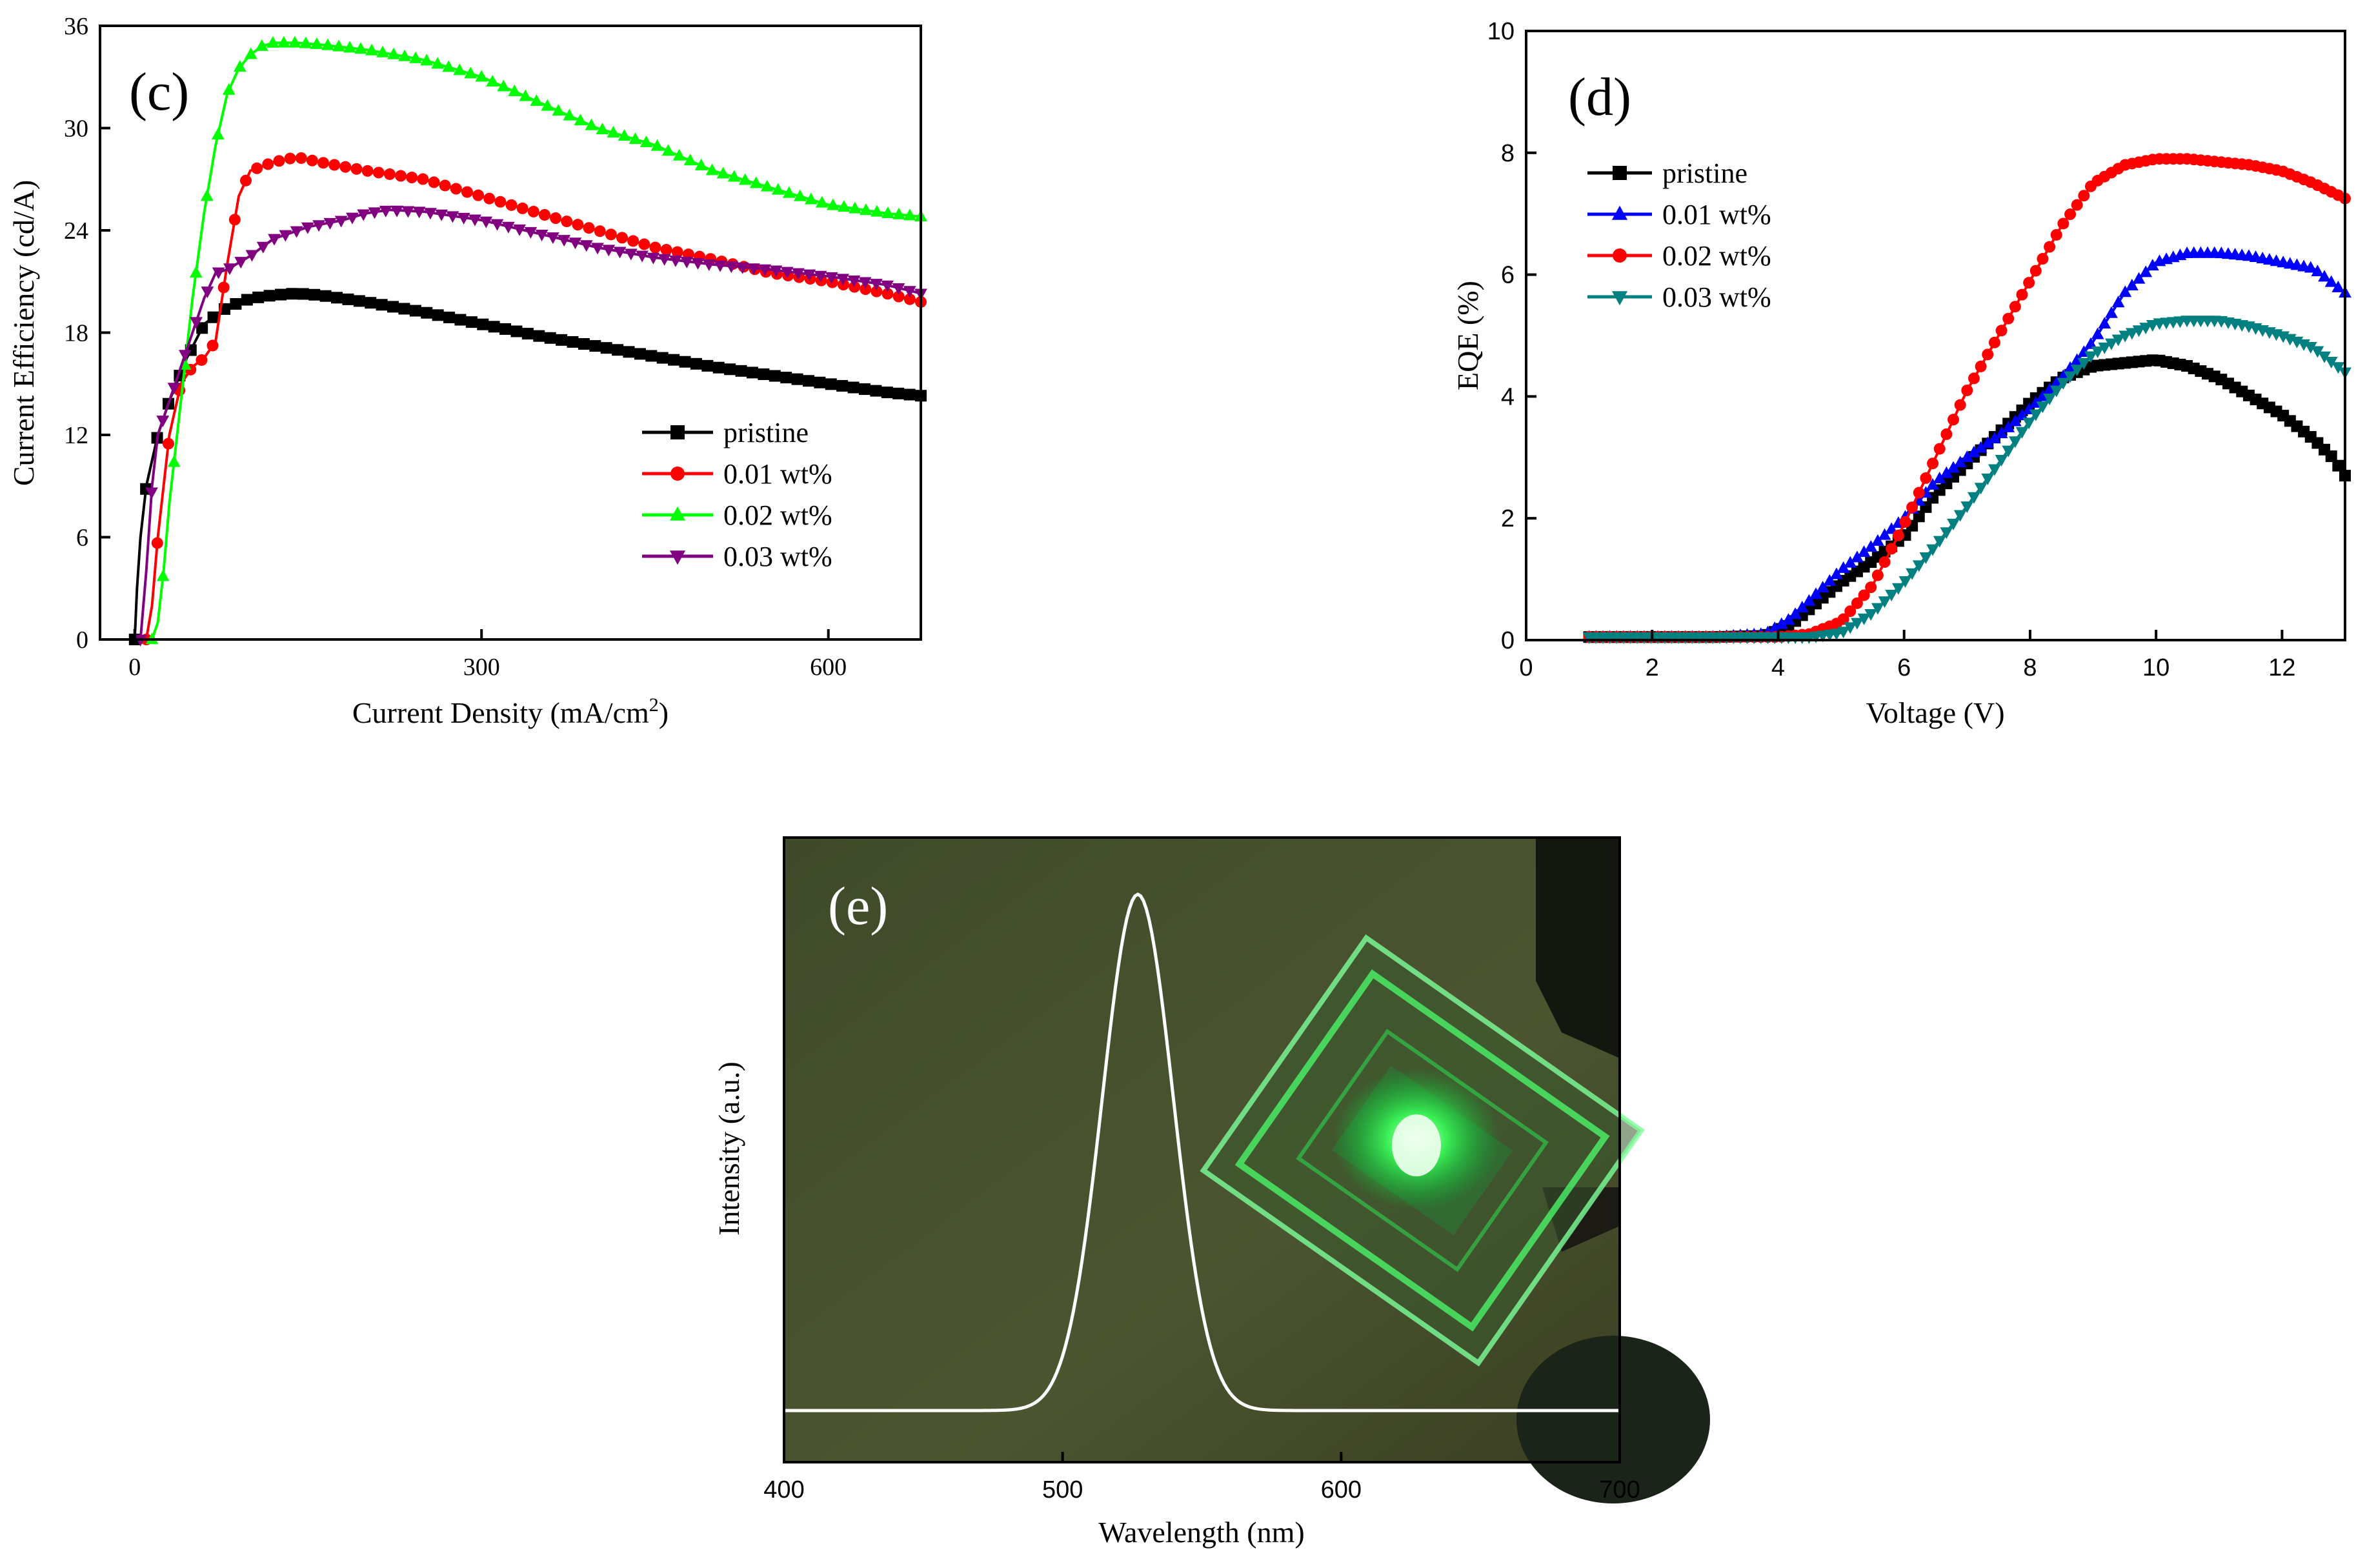  What do you see at coordinates (1501, 31) in the screenshot?
I see `y-tick-label: 10` at bounding box center [1501, 31].